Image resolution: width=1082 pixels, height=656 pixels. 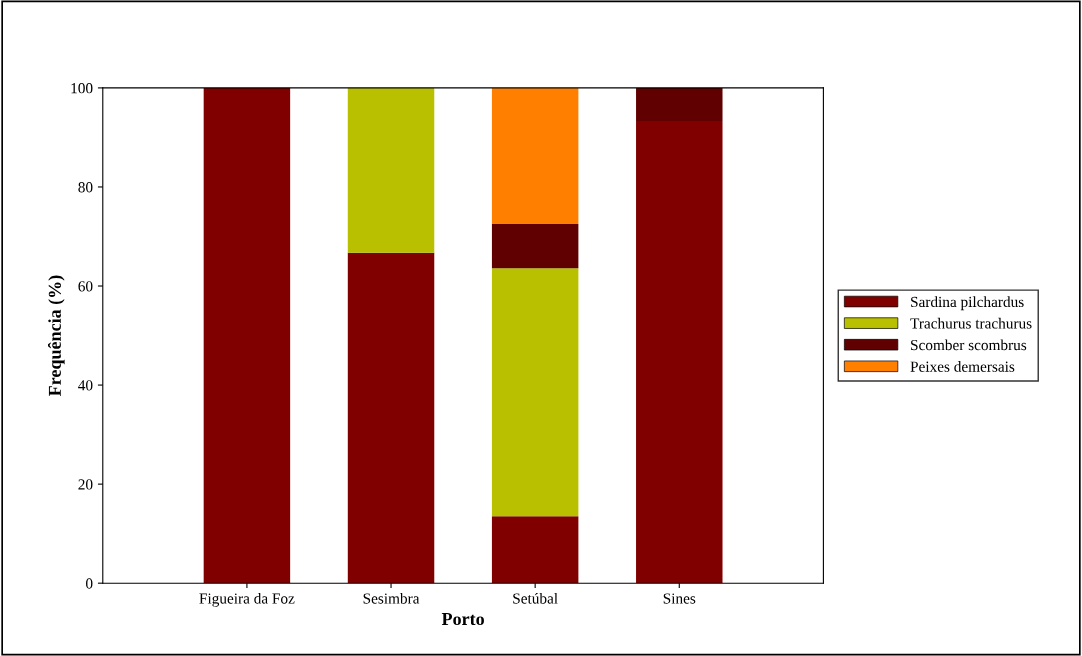 I want to click on y-tick-label: 100, so click(x=82, y=88).